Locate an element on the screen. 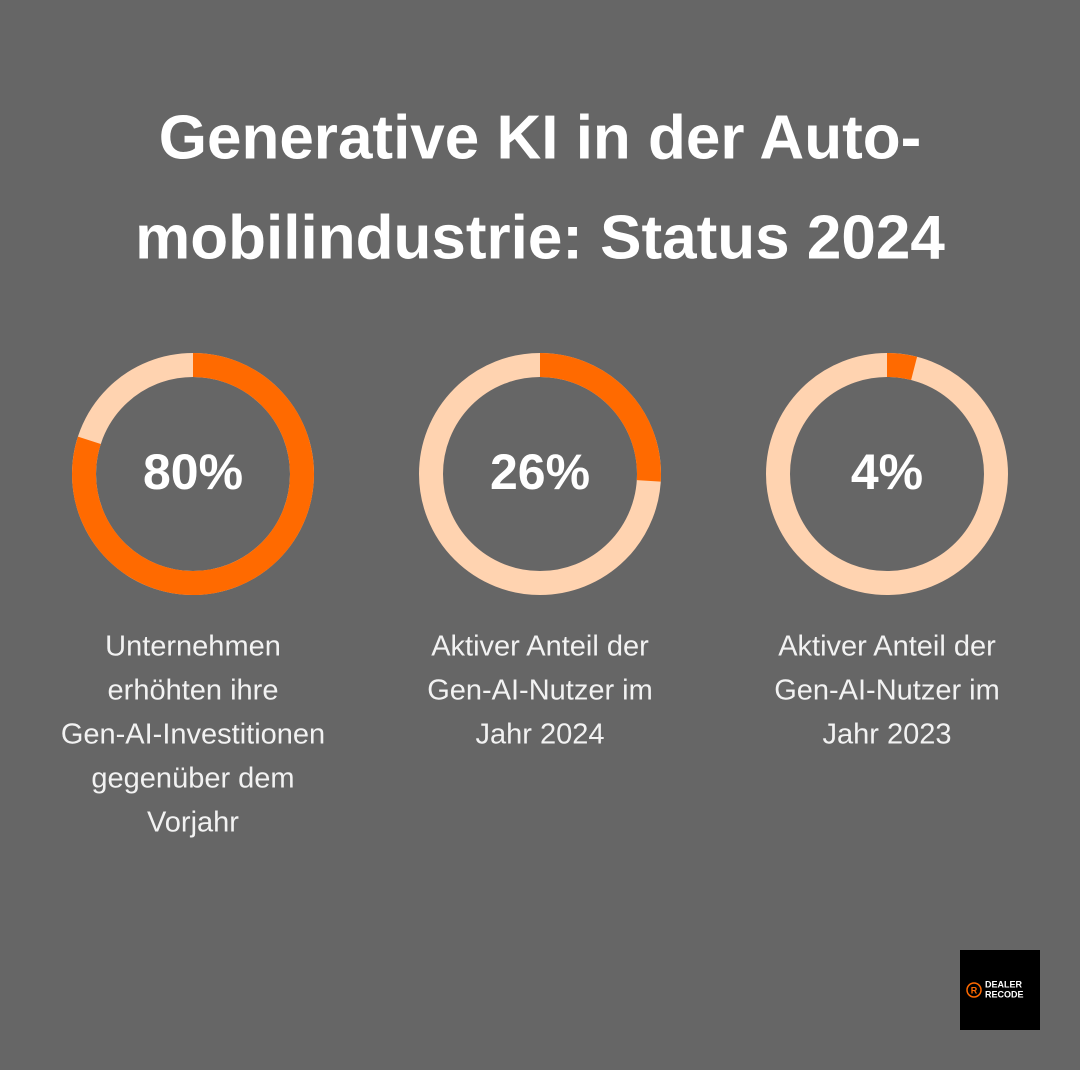 The width and height of the screenshot is (1080, 1070). logo-ring is located at coordinates (974, 990).